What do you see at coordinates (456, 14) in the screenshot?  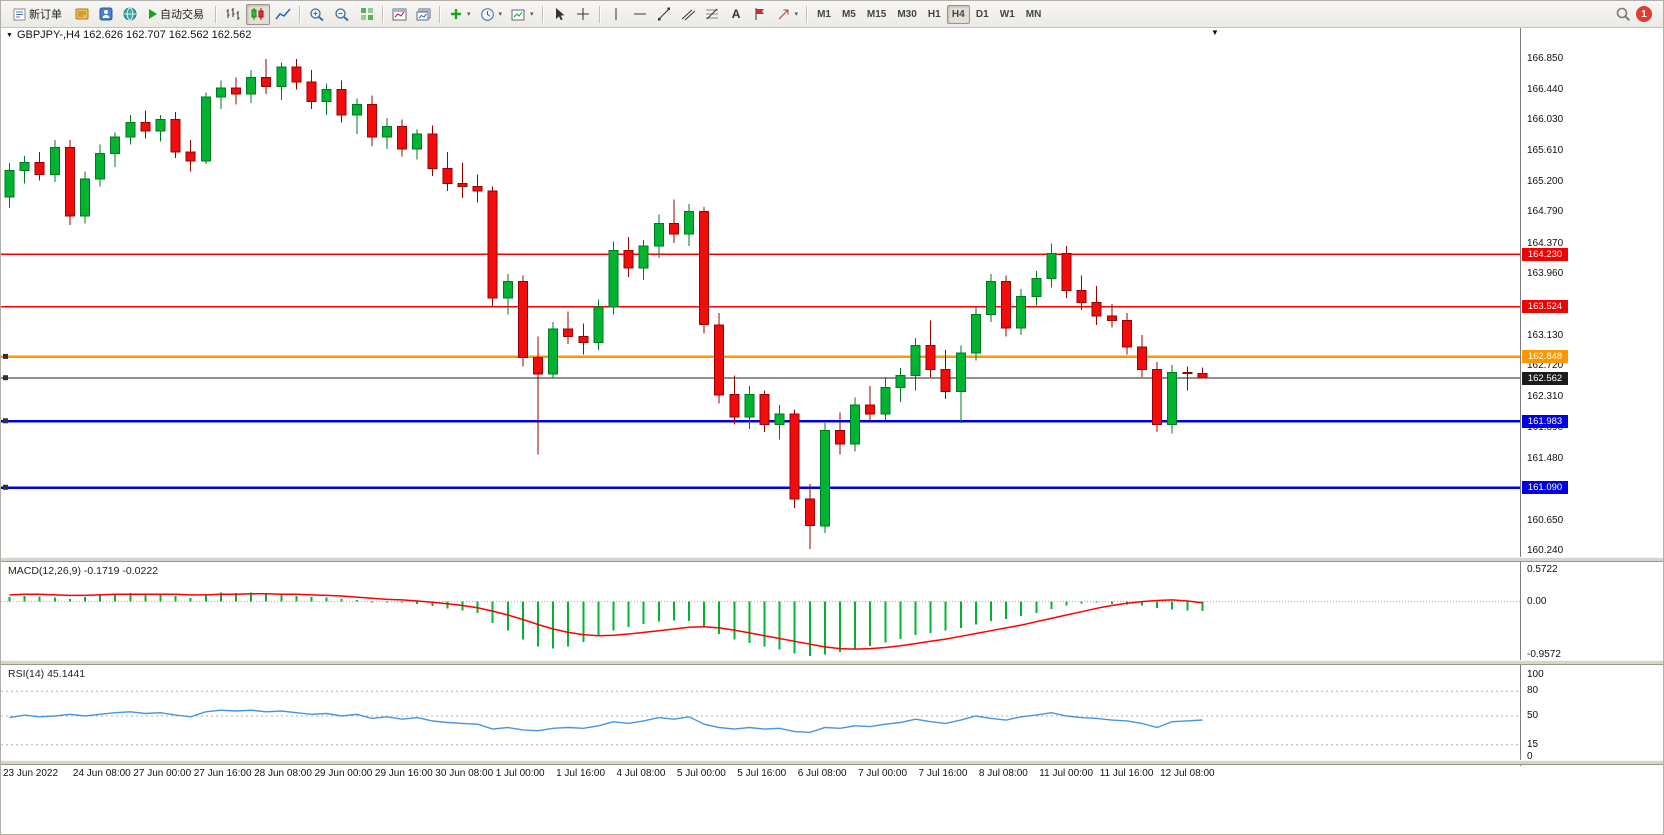 I see `indicators-add-icon` at bounding box center [456, 14].